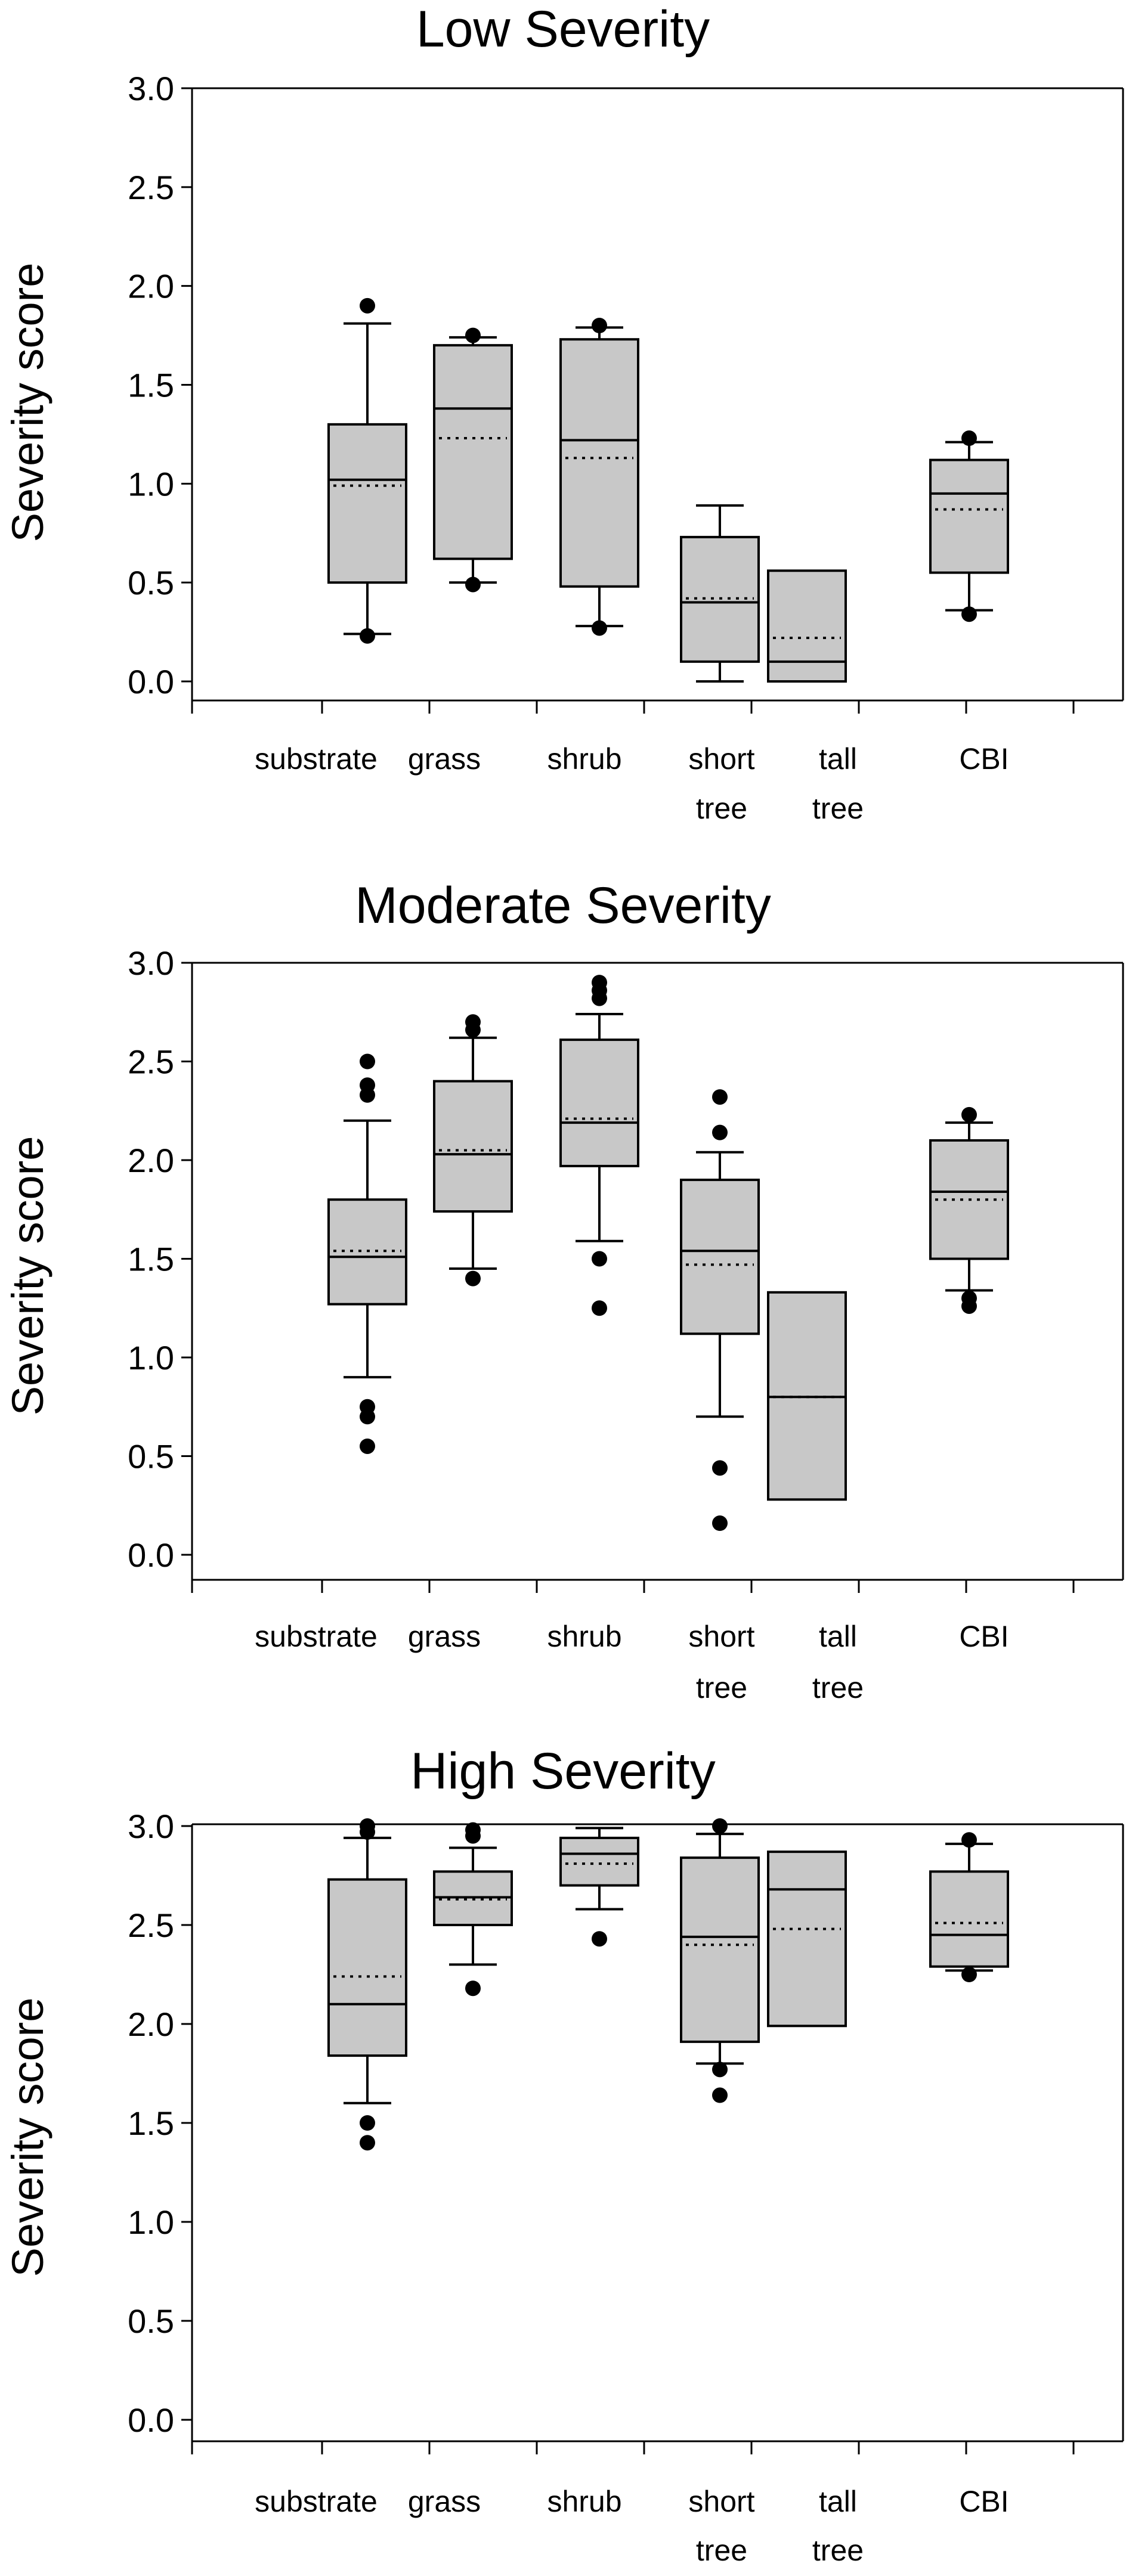  Describe the element at coordinates (720, 593) in the screenshot. I see `box-short-tree` at that location.